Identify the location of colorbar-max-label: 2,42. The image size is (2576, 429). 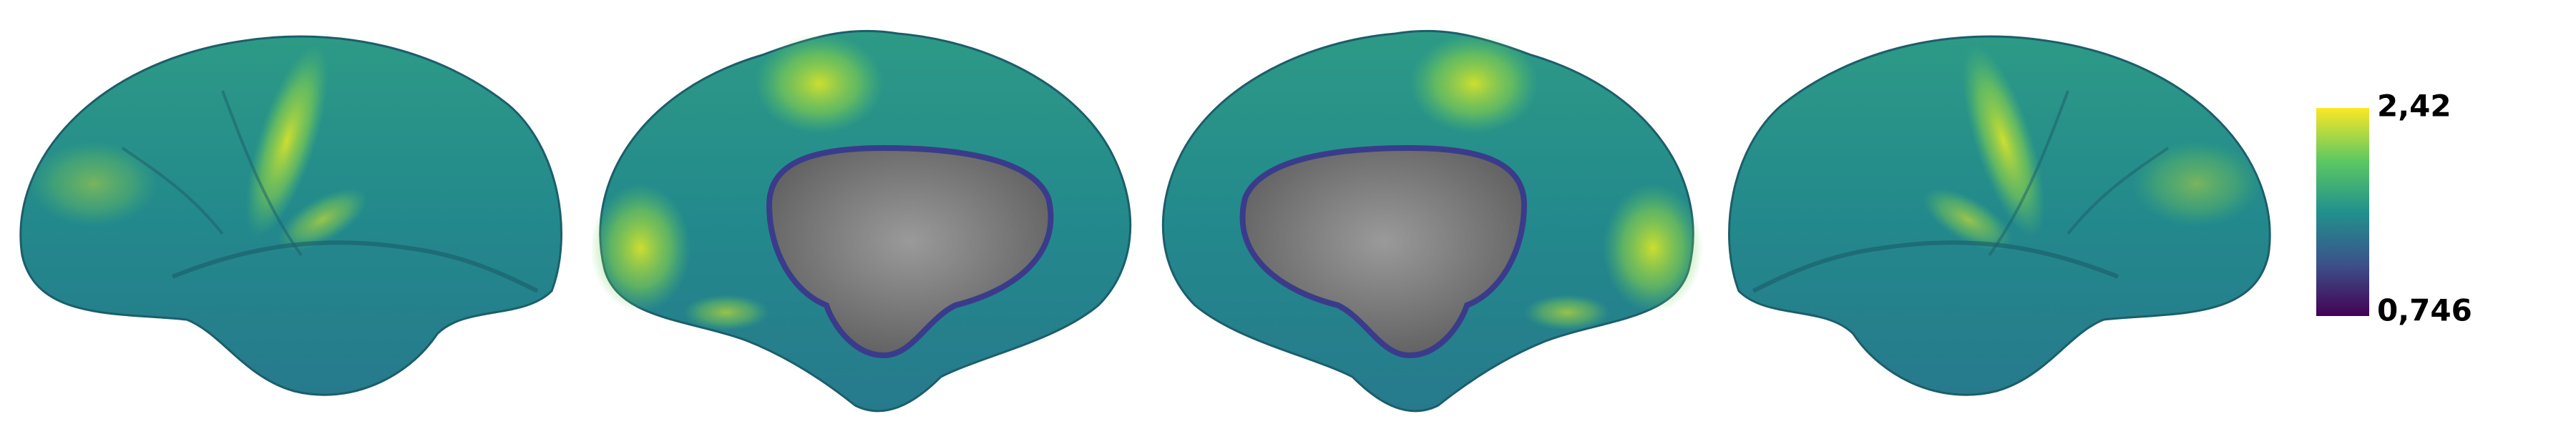
(2414, 106).